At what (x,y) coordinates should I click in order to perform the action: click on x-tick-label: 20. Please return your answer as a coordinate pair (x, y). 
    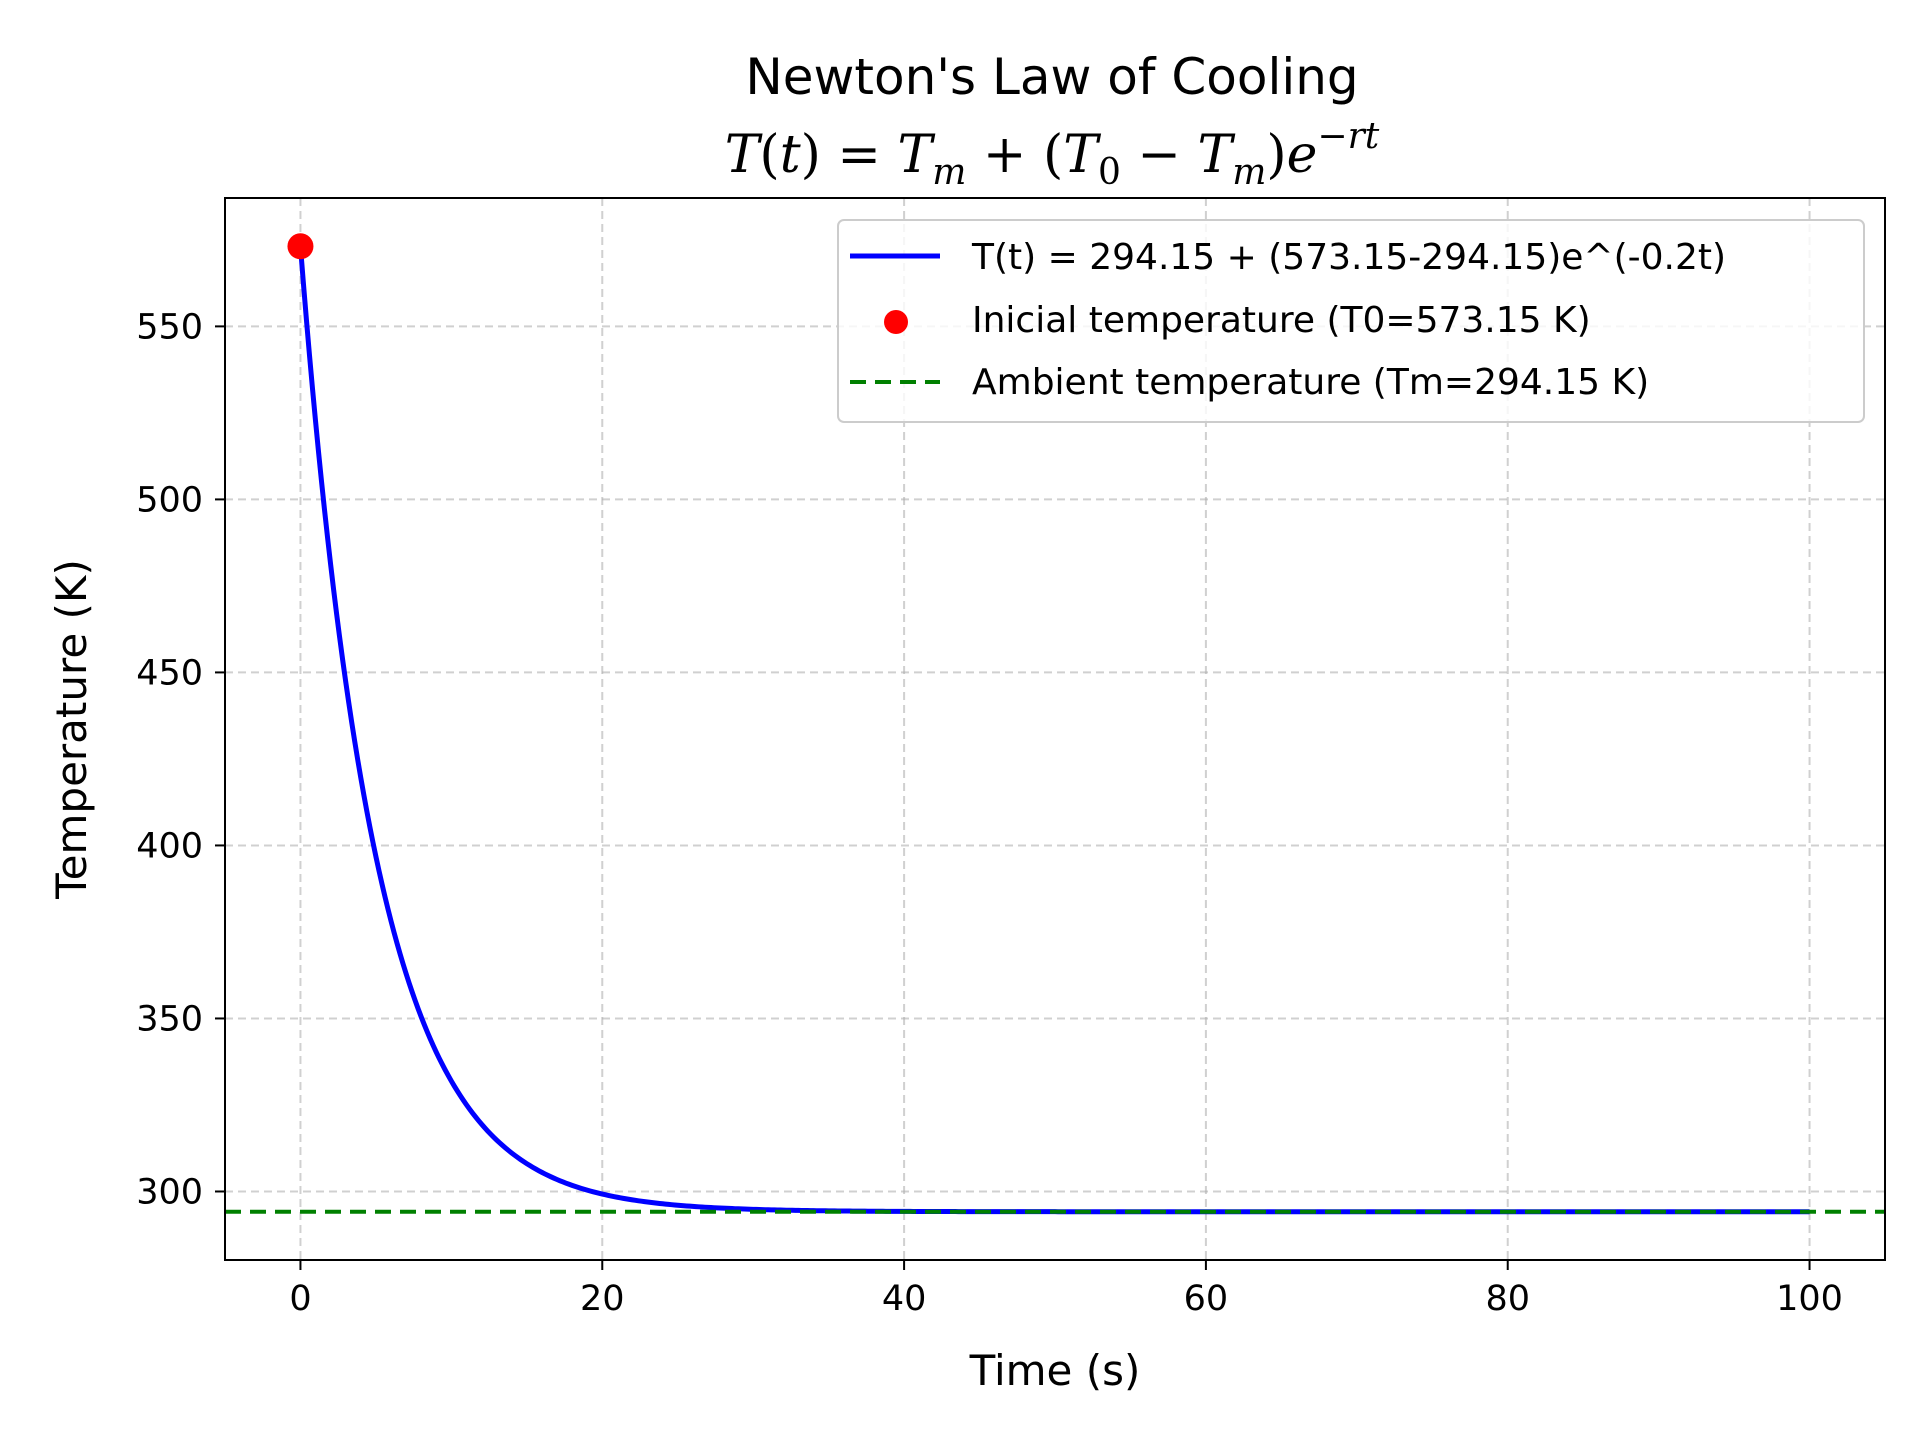
    Looking at the image, I should click on (602, 1299).